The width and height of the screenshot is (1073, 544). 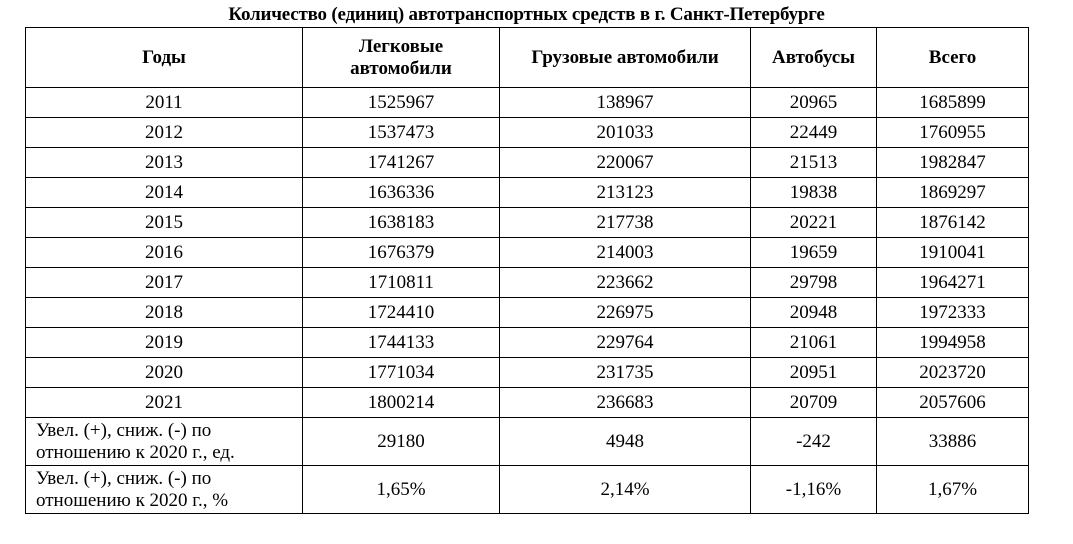 What do you see at coordinates (164, 222) in the screenshot?
I see `cell-year: 2015` at bounding box center [164, 222].